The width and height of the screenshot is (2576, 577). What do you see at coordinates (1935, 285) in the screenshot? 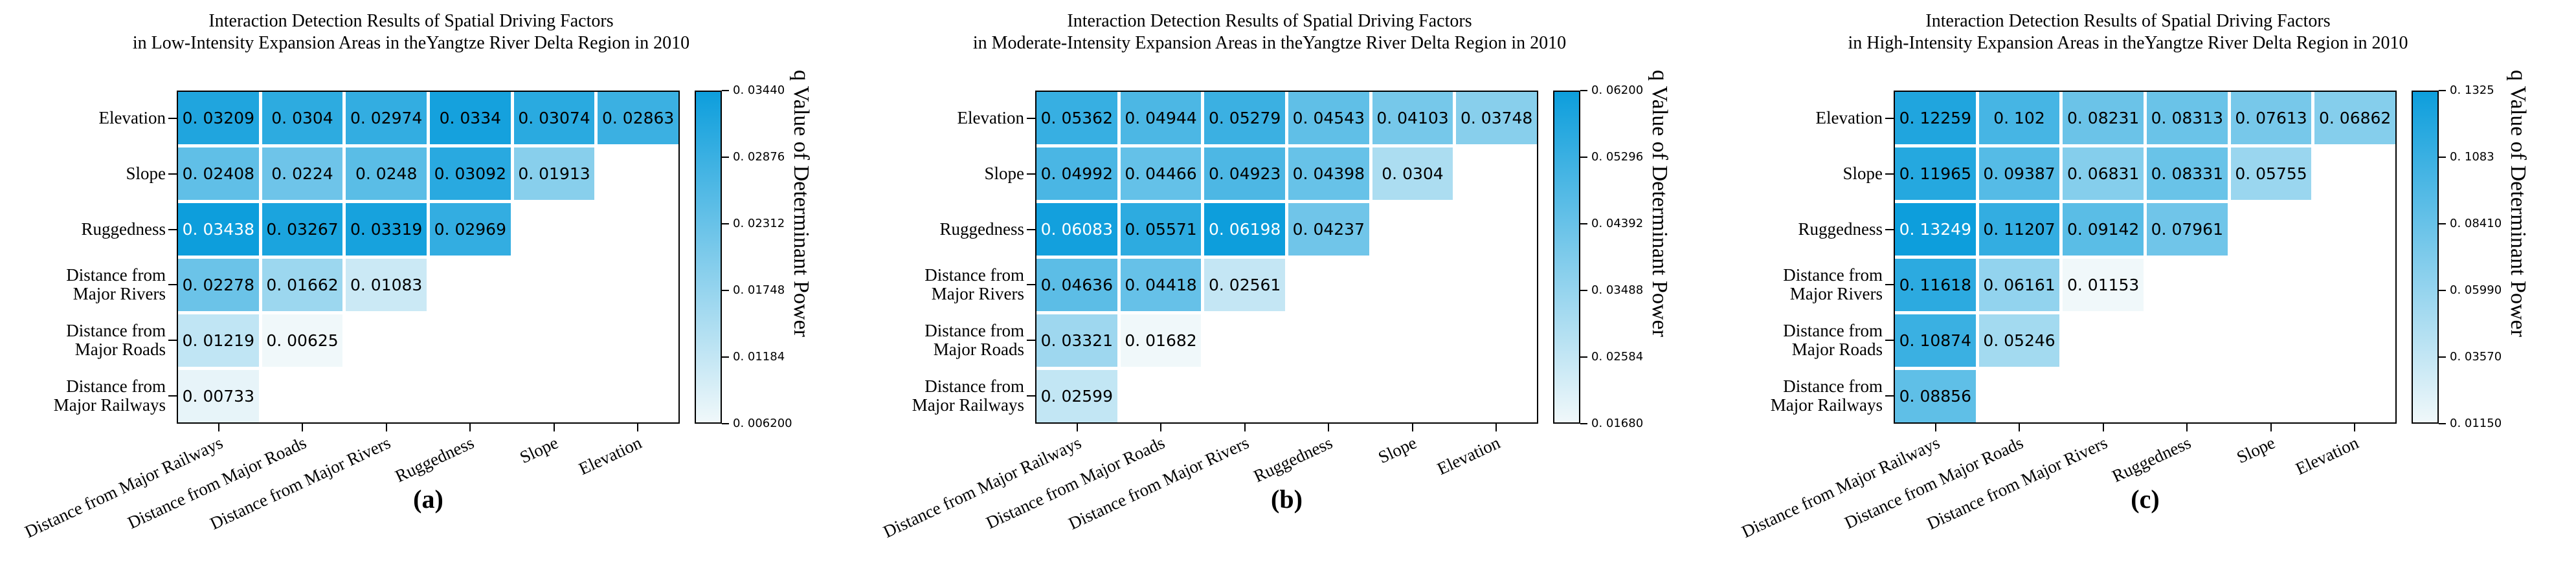
I see `heatmap-cell: 0. 11618` at bounding box center [1935, 285].